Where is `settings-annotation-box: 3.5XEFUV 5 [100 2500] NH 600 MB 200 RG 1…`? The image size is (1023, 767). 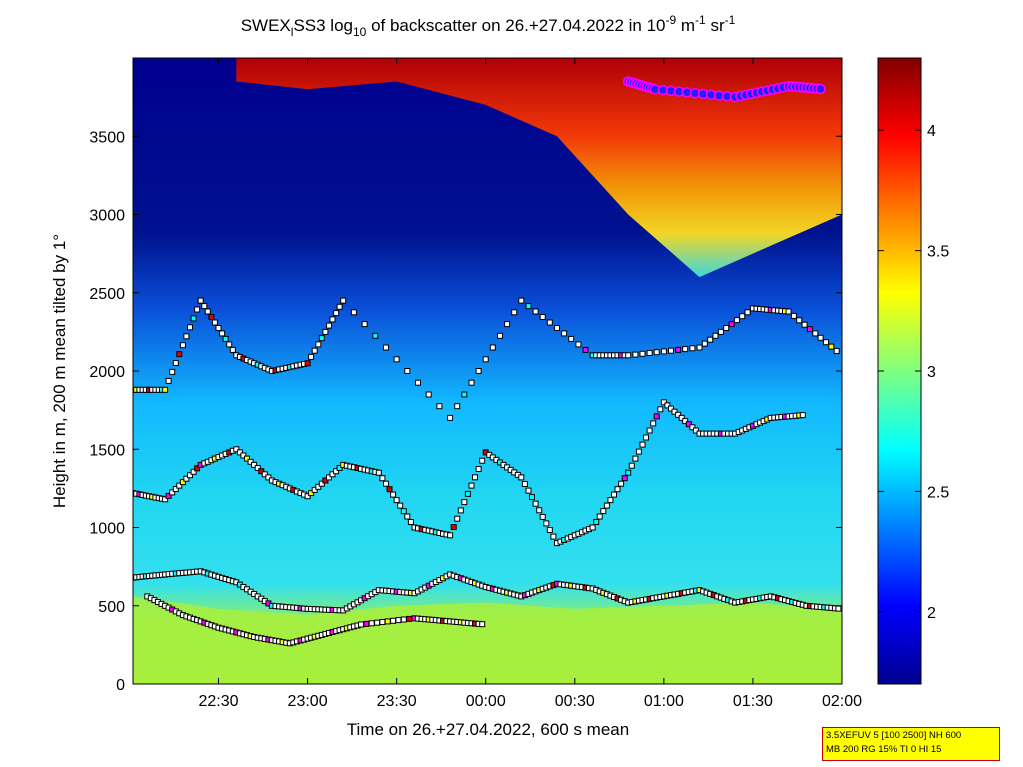
settings-annotation-box: 3.5XEFUV 5 [100 2500] NH 600 MB 200 RG 1… is located at coordinates (911, 744).